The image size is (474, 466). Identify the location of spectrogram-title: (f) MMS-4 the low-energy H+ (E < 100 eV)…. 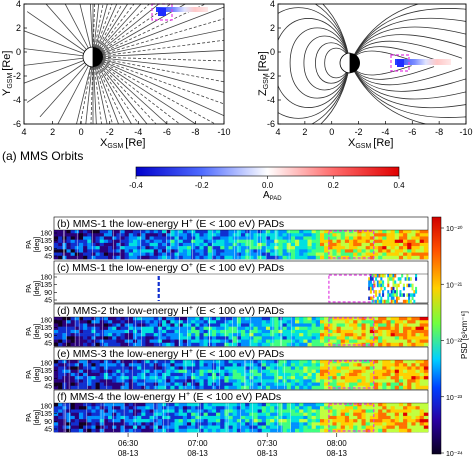
(169, 397).